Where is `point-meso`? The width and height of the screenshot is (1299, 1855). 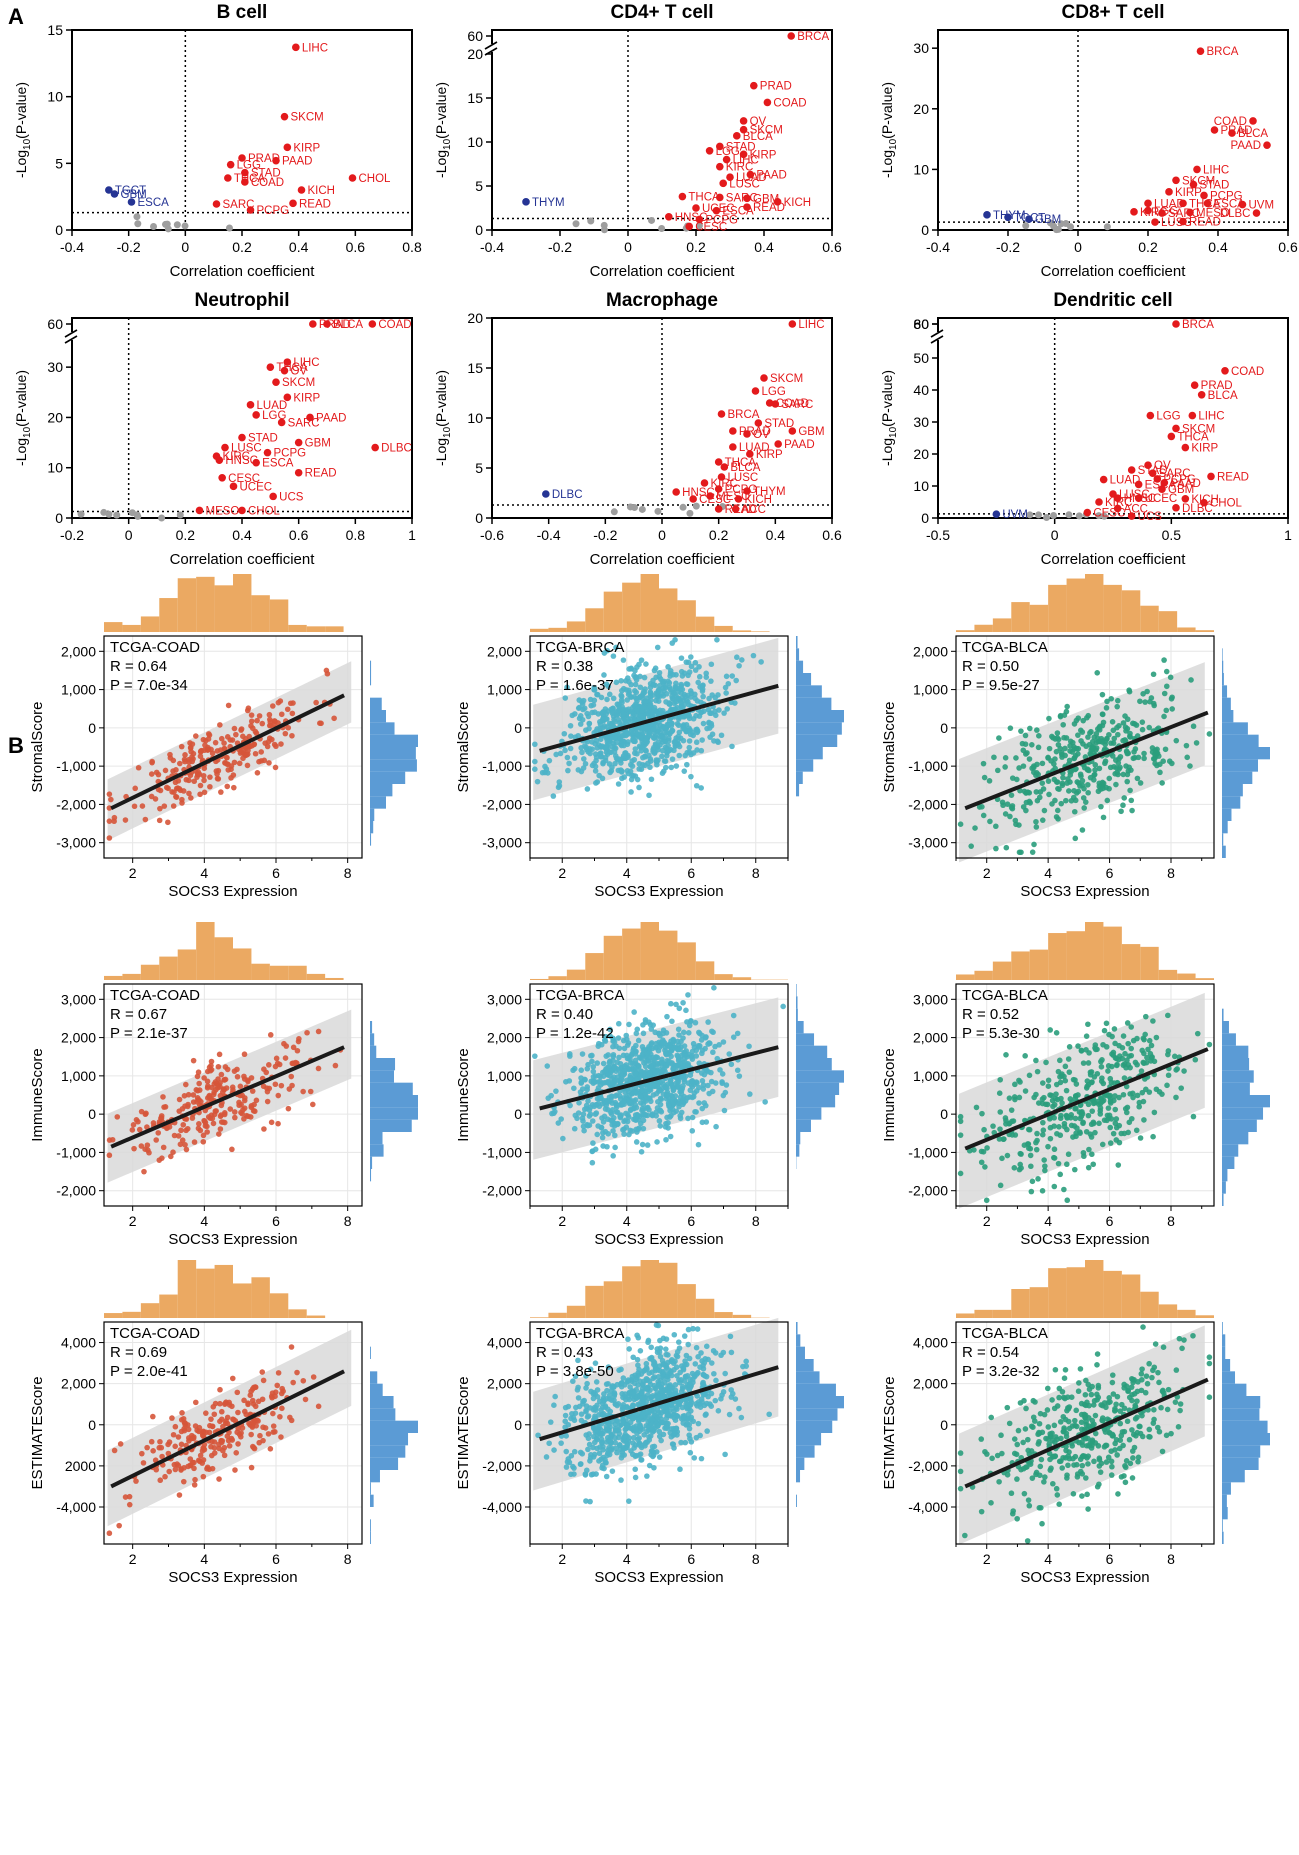 point-meso is located at coordinates (200, 511).